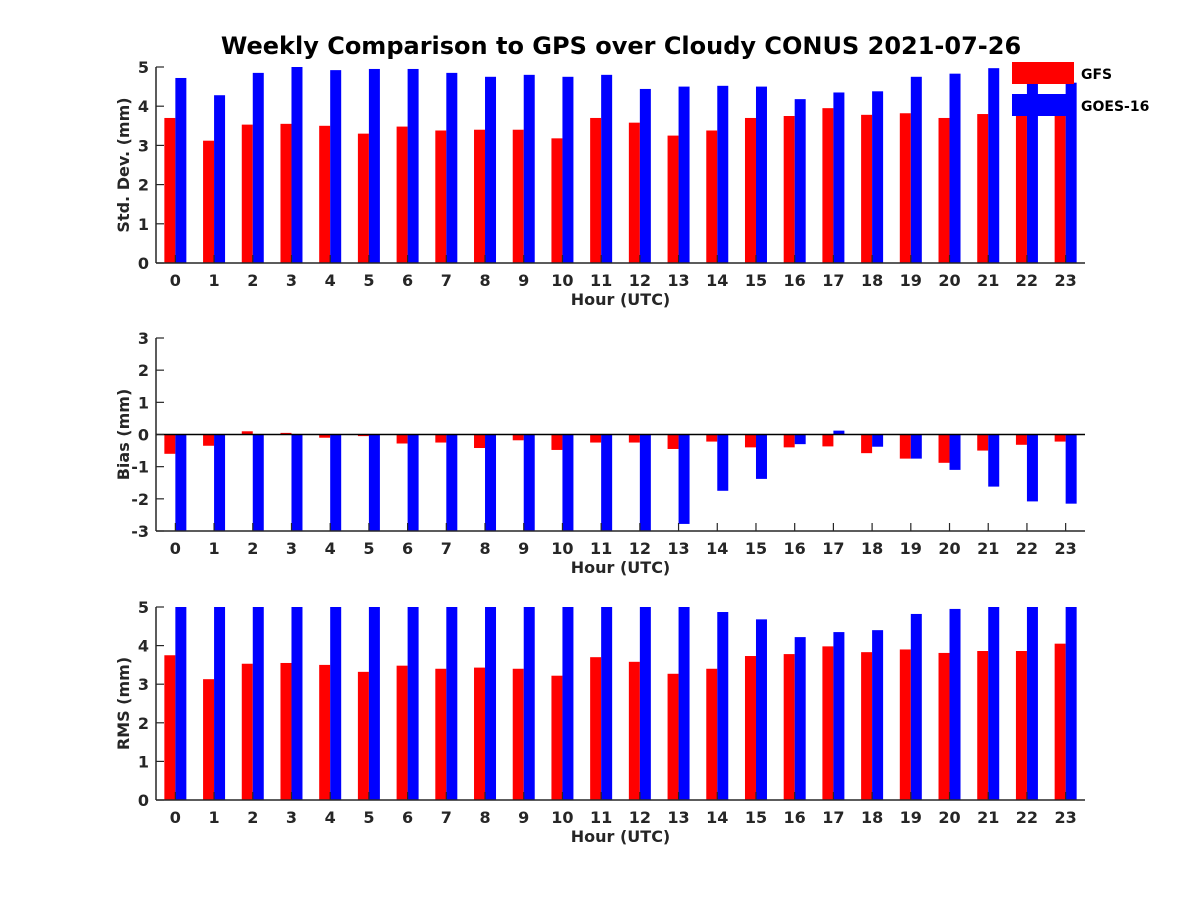  What do you see at coordinates (1043, 73) in the screenshot?
I see `legend-swatch-gfs` at bounding box center [1043, 73].